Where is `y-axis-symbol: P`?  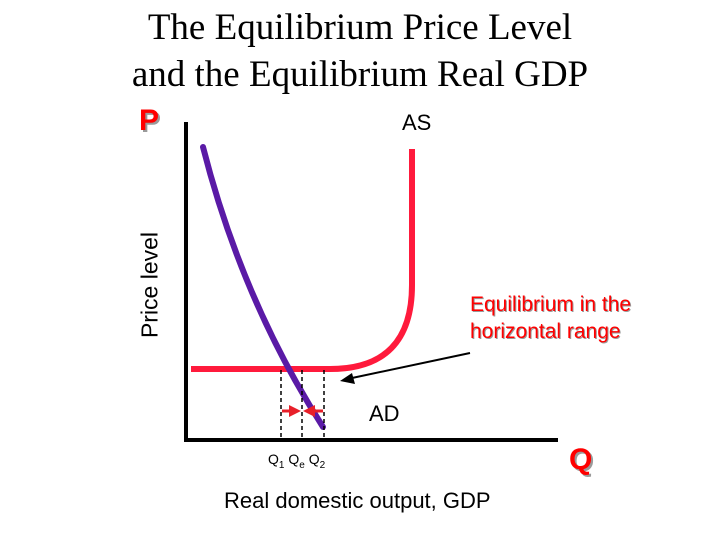 y-axis-symbol: P is located at coordinates (149, 120).